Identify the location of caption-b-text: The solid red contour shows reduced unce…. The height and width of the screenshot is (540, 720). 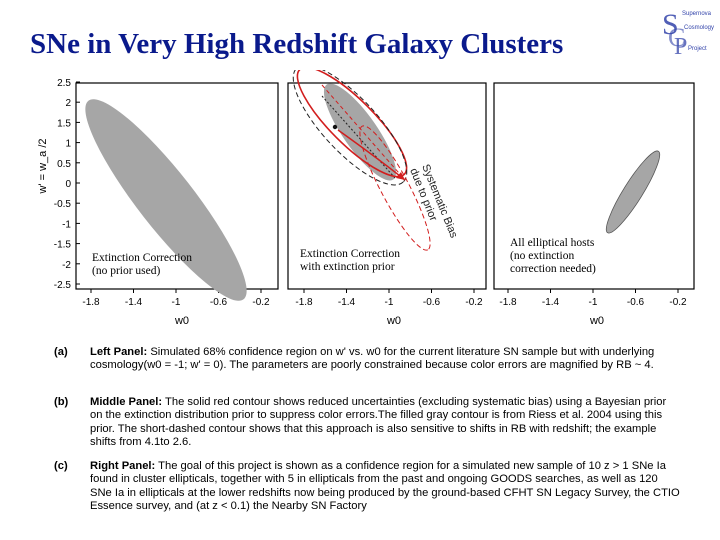
(378, 422).